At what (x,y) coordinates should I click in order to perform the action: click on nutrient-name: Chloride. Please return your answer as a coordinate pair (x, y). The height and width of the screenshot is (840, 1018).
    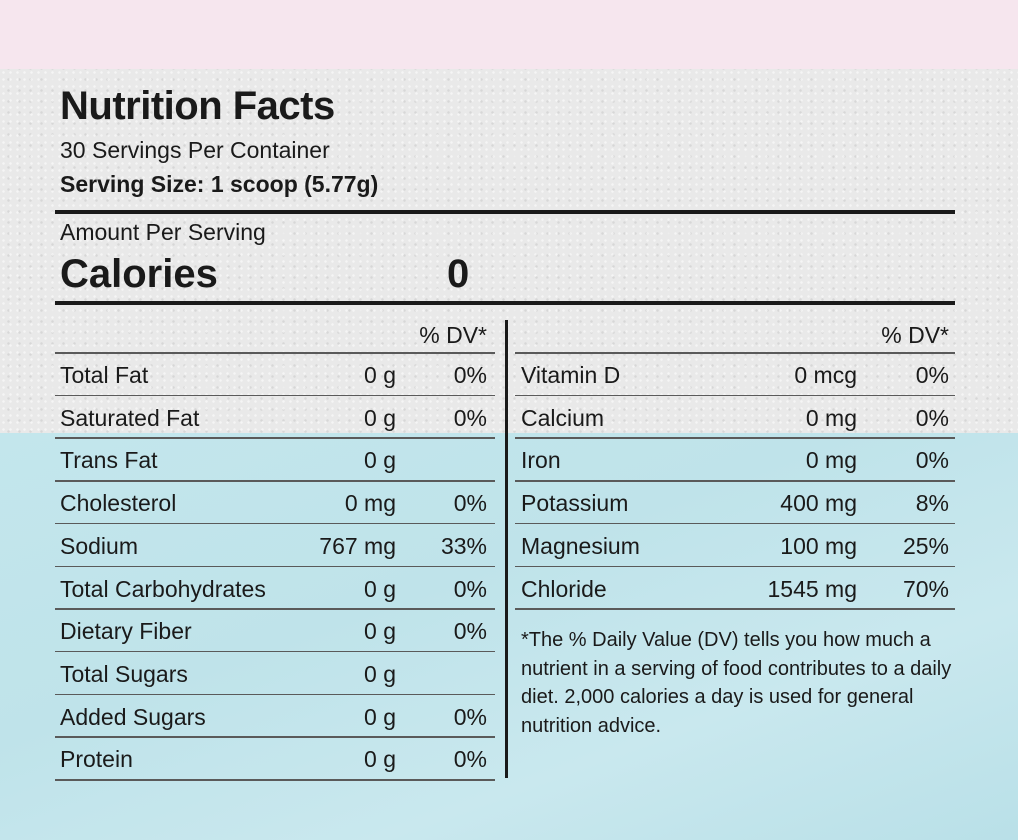
    Looking at the image, I should click on (564, 588).